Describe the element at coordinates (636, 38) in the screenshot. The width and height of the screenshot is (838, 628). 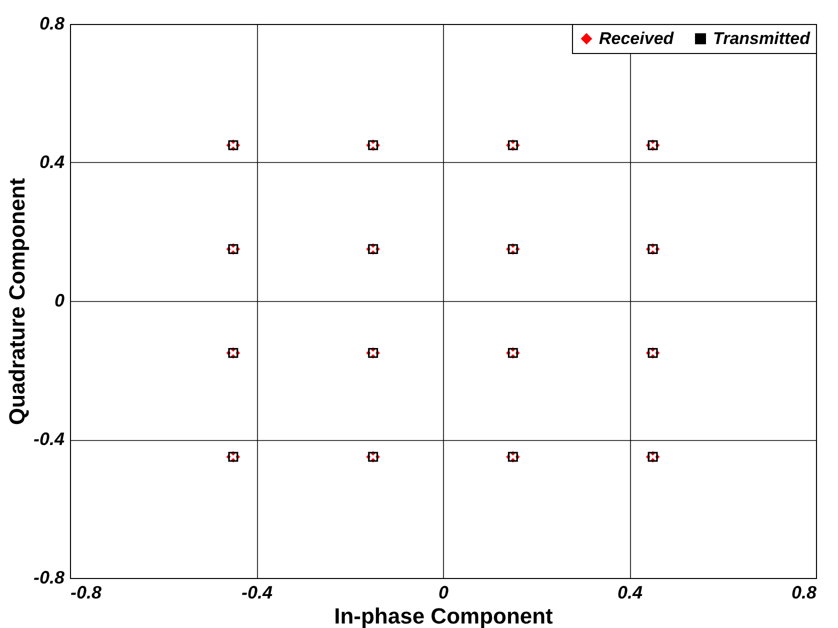
I see `legend-label: Received` at that location.